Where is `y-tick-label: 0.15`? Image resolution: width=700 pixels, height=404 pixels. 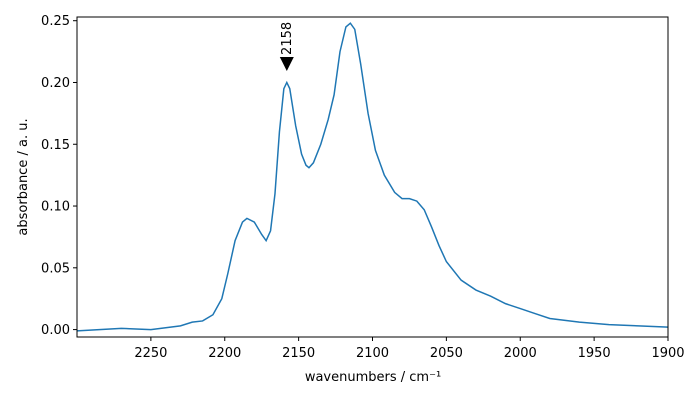
y-tick-label: 0.15 is located at coordinates (55, 145).